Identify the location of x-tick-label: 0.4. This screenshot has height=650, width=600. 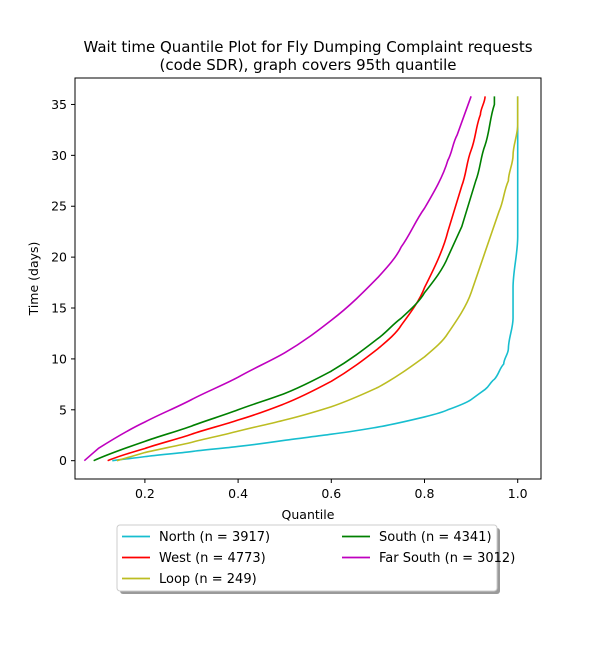
(238, 493).